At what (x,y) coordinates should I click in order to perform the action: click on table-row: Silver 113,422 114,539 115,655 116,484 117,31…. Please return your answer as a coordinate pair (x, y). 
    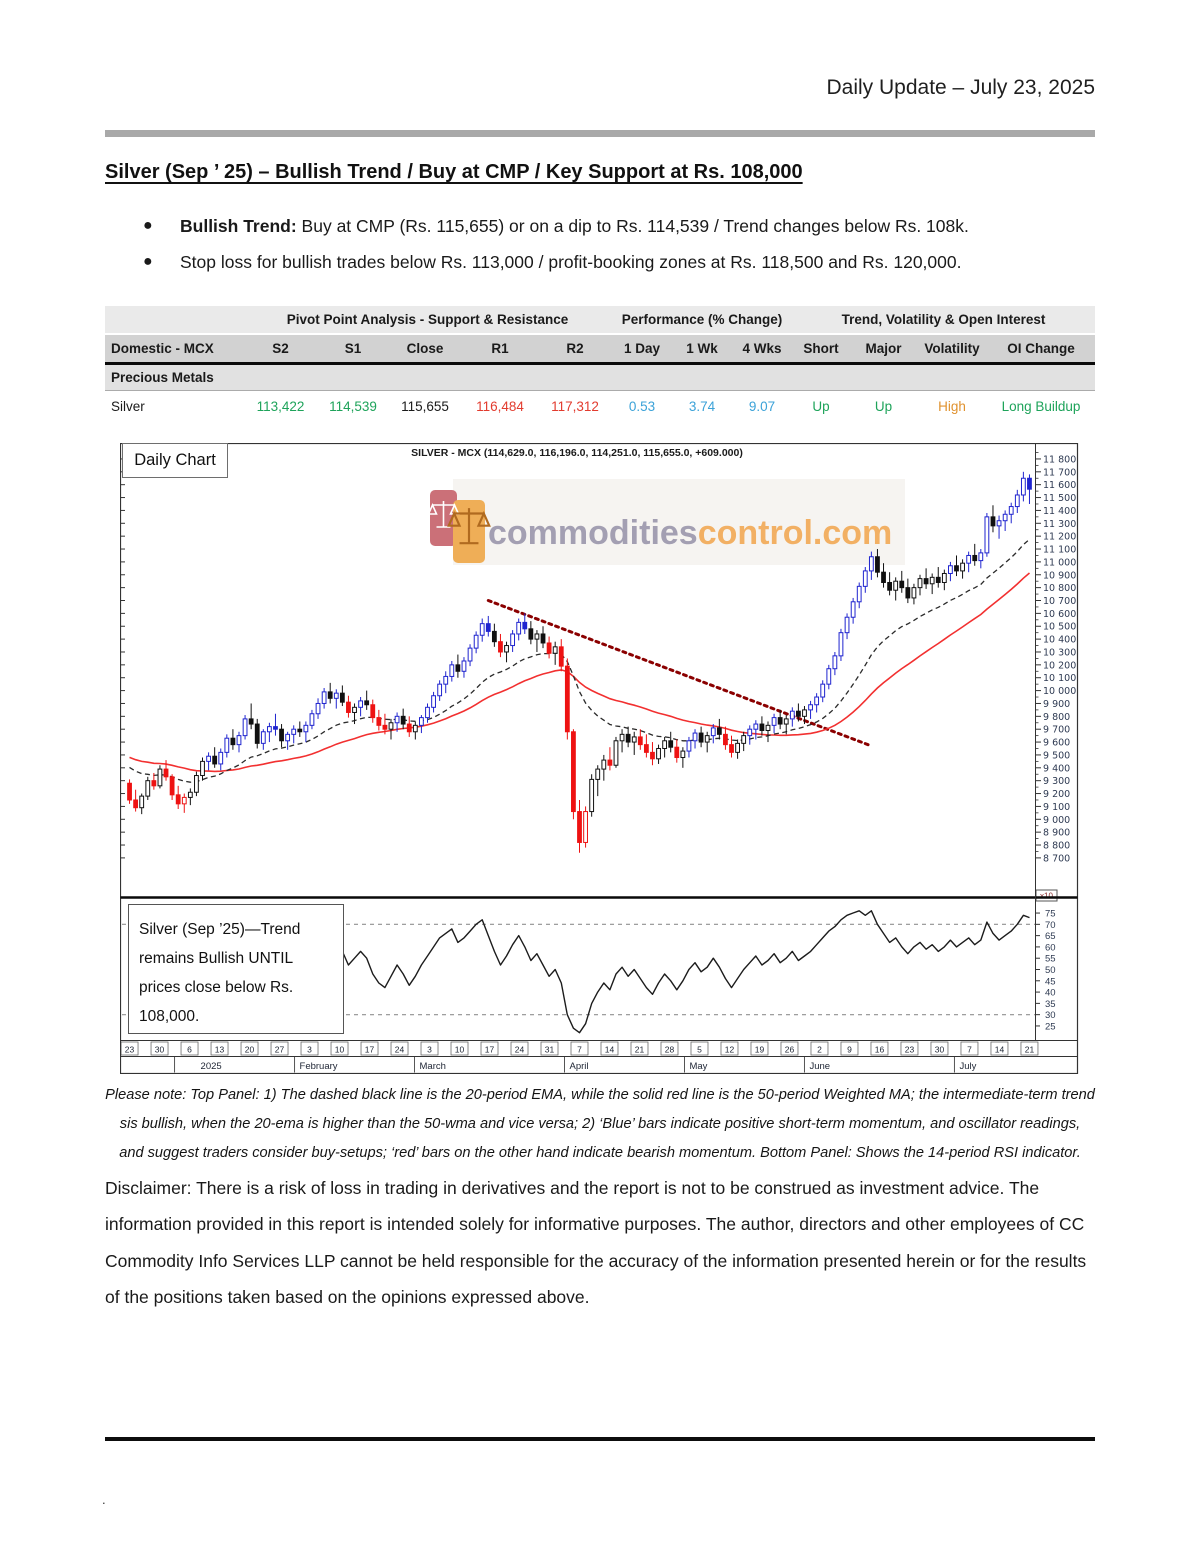
    Looking at the image, I should click on (600, 406).